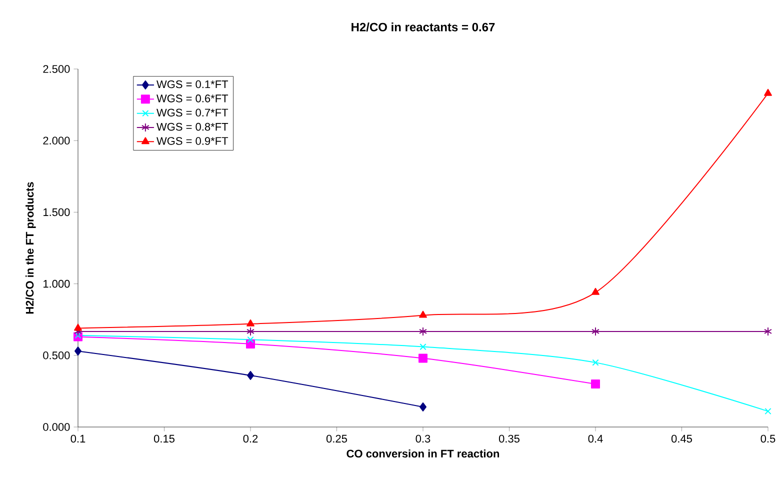 This screenshot has width=780, height=491. I want to click on x-tick-label: 0.25, so click(336, 438).